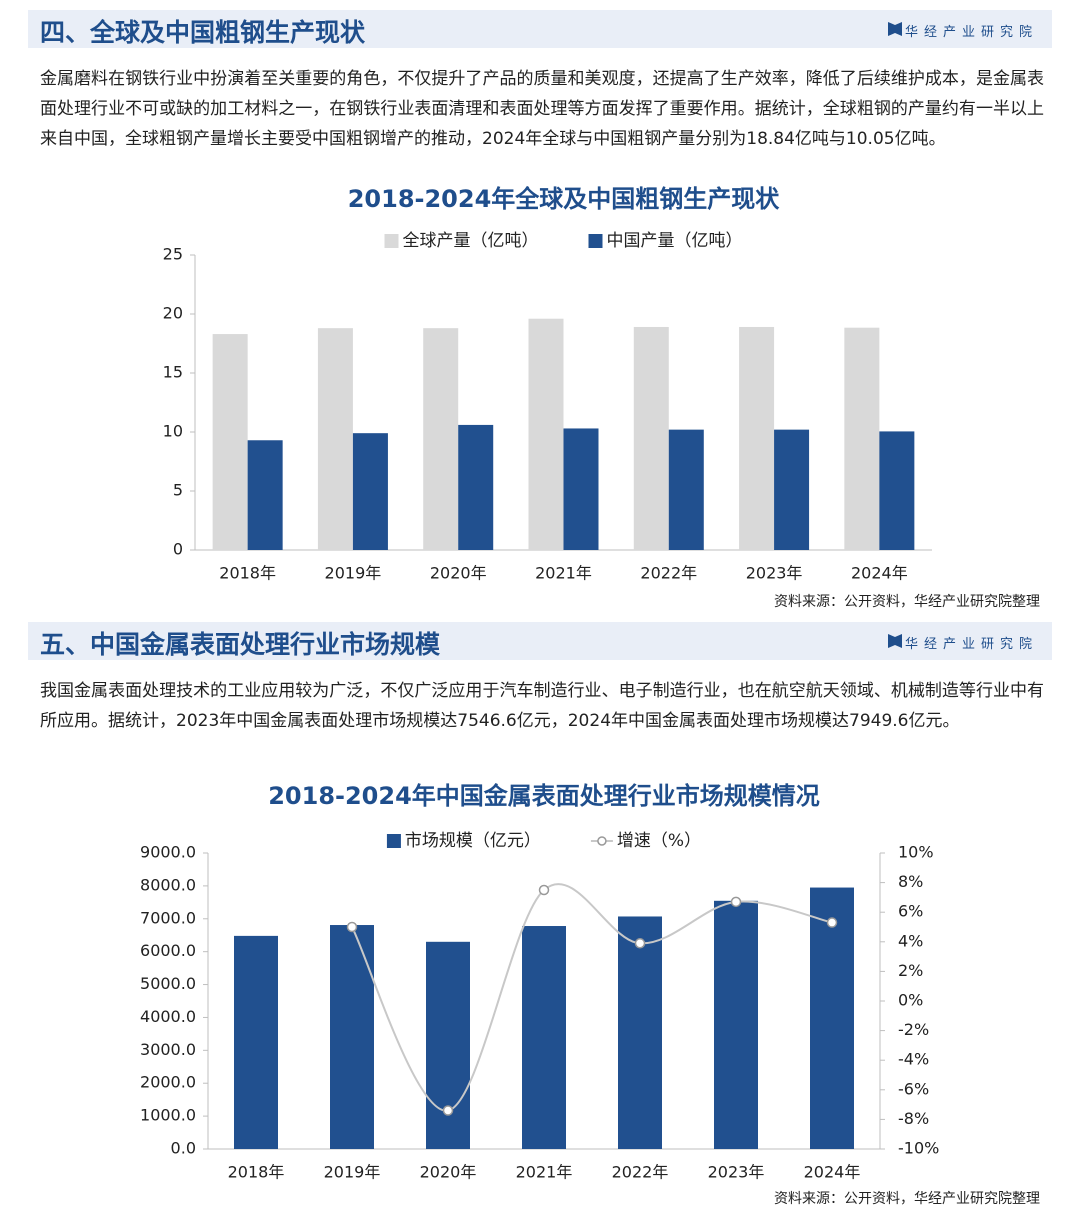 The image size is (1080, 1215). Describe the element at coordinates (168, 852) in the screenshot. I see `y-tick-label: 9000.0` at that location.